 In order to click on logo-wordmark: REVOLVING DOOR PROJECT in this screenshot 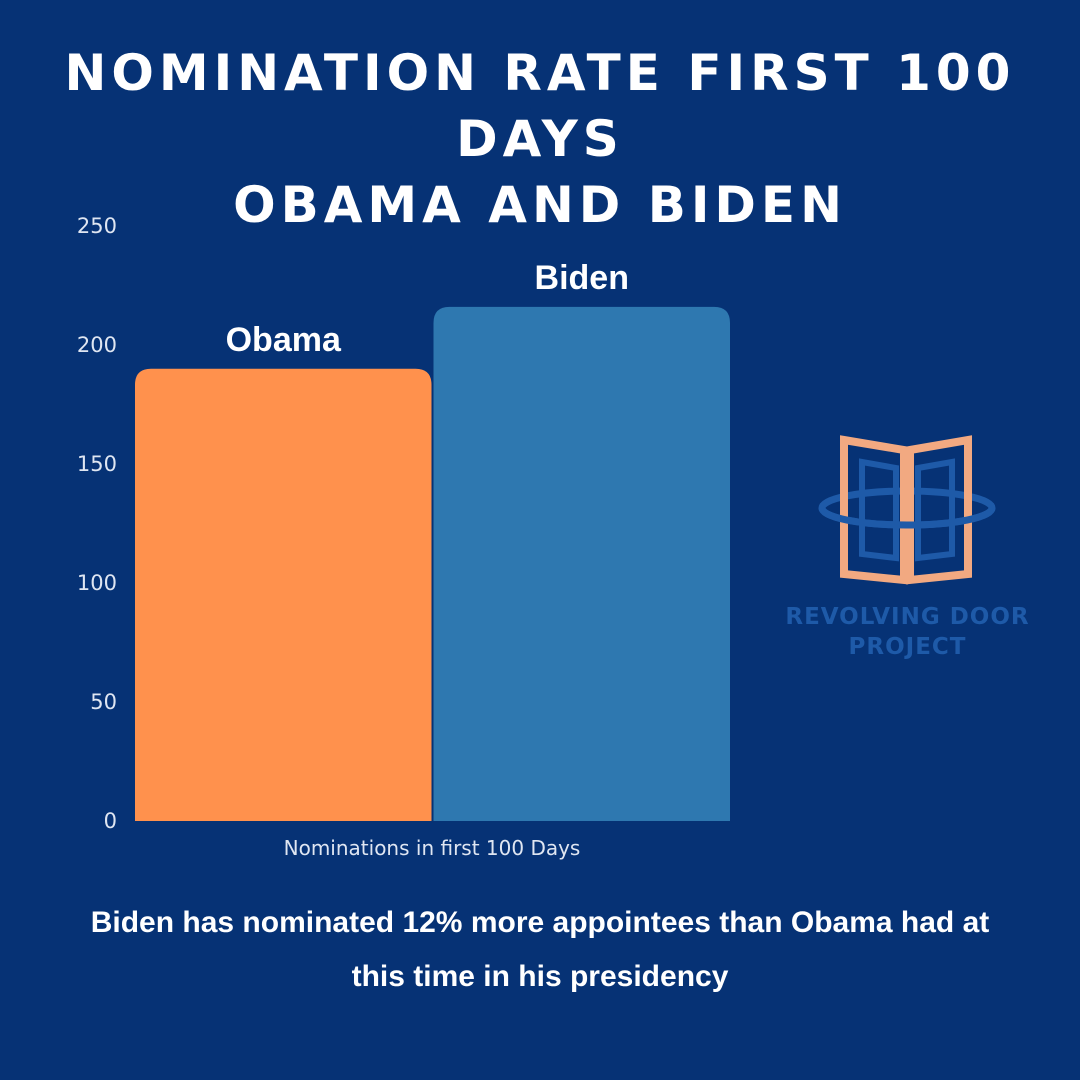, I will do `click(907, 632)`.